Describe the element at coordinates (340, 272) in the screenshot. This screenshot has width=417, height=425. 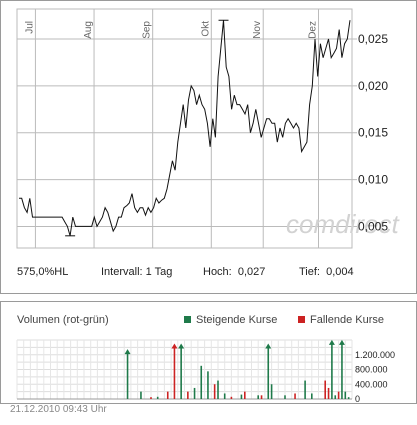
I see `low-value: 0,004` at that location.